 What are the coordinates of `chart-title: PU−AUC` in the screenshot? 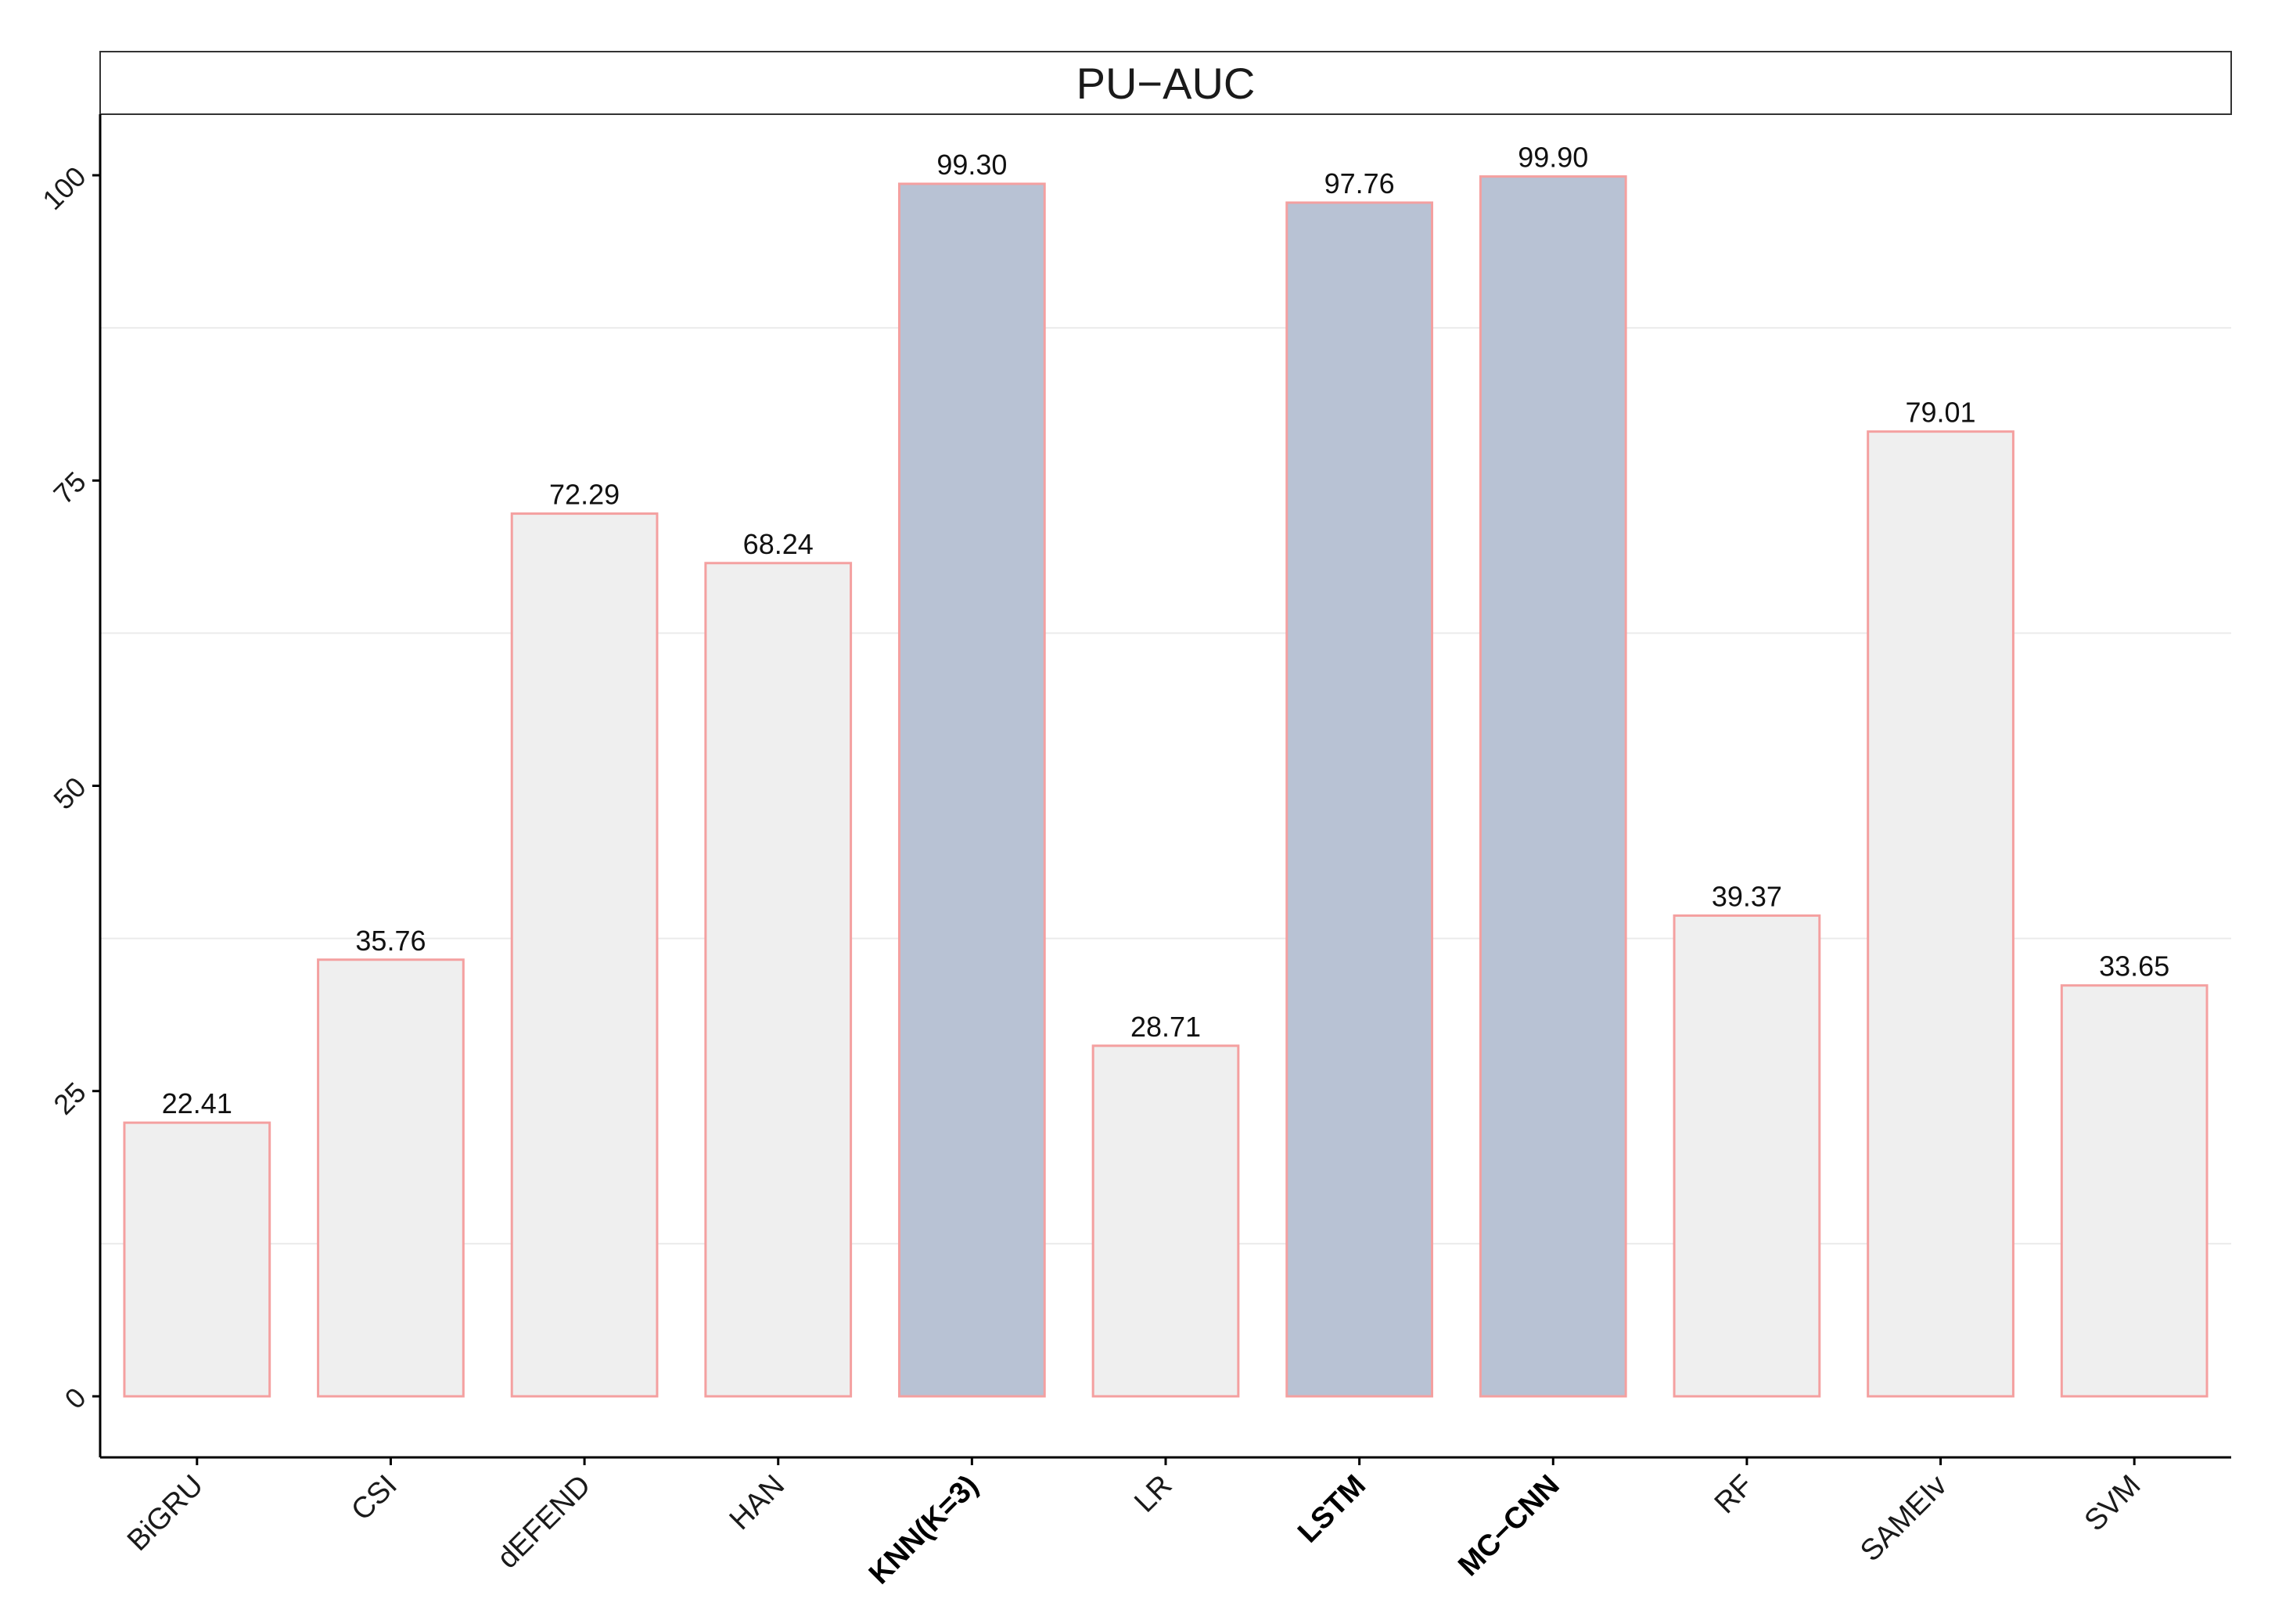 It's located at (1166, 83).